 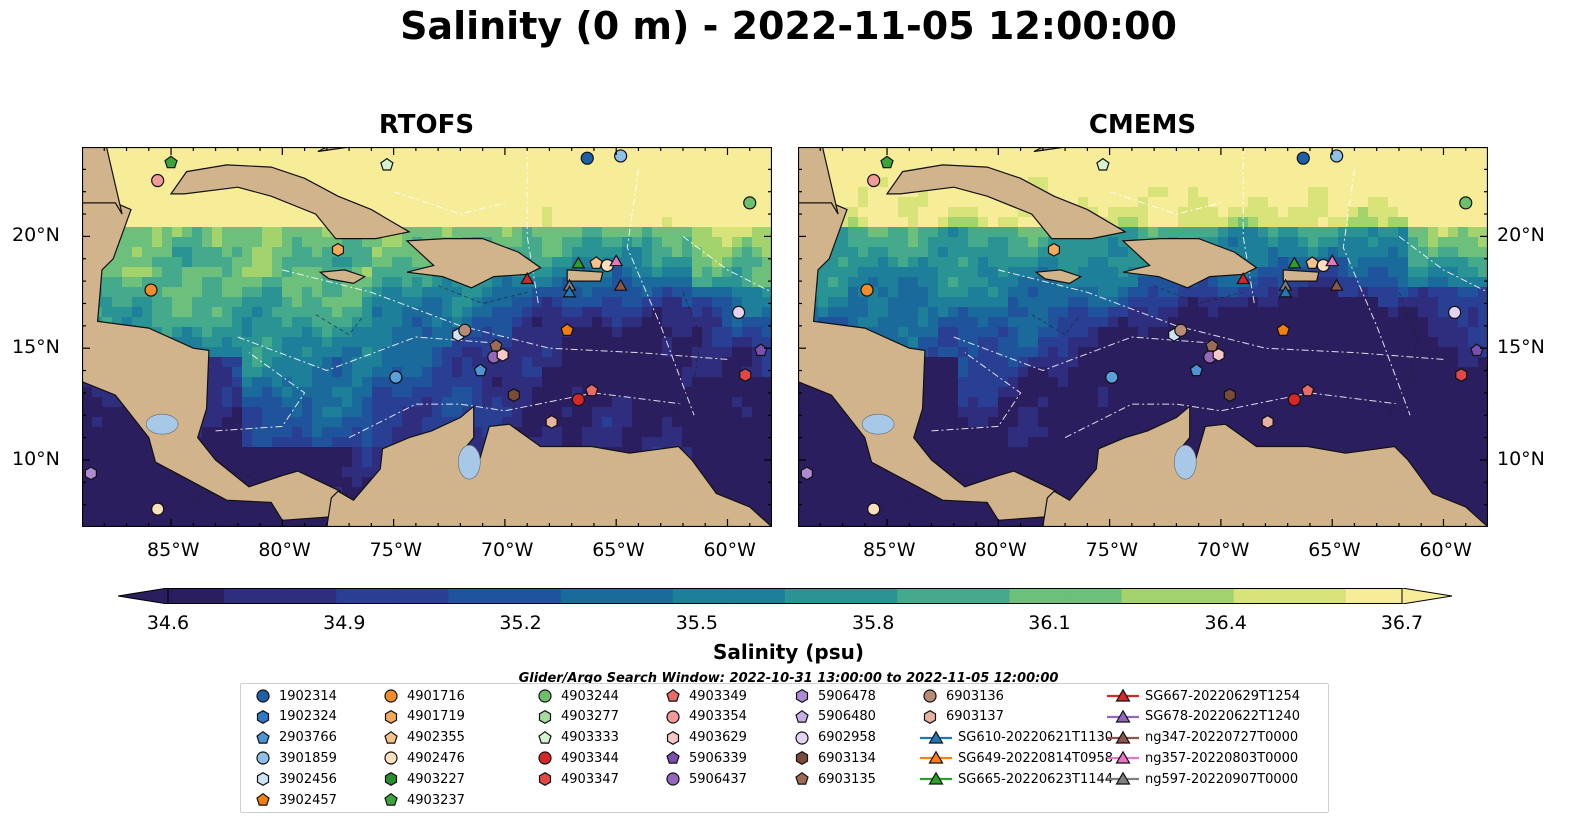 What do you see at coordinates (569, 291) in the screenshot?
I see `obs-SG610-20220621T1130` at bounding box center [569, 291].